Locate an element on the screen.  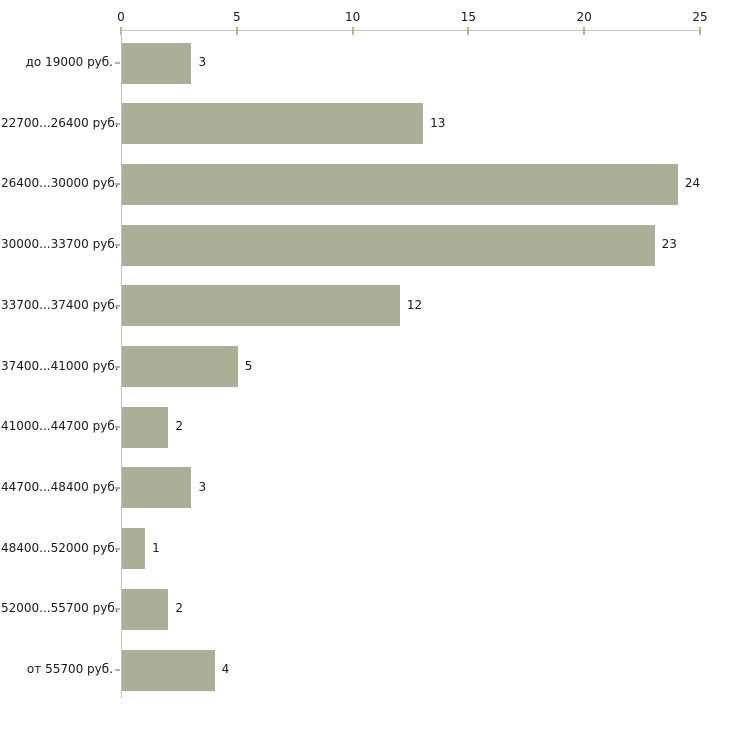
category-label: 44700...48400 руб. is located at coordinates (60, 486).